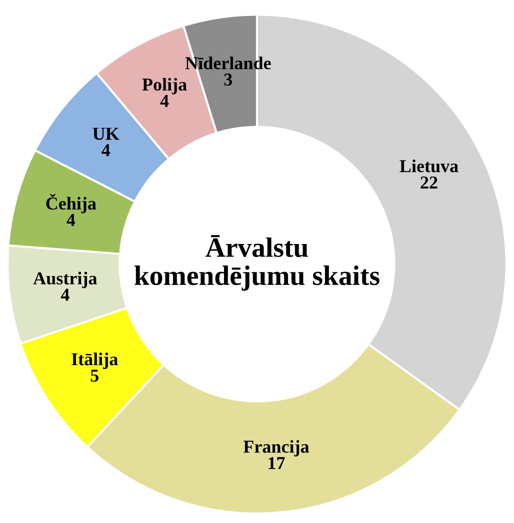  Describe the element at coordinates (106, 134) in the screenshot. I see `slice-label: UK` at that location.